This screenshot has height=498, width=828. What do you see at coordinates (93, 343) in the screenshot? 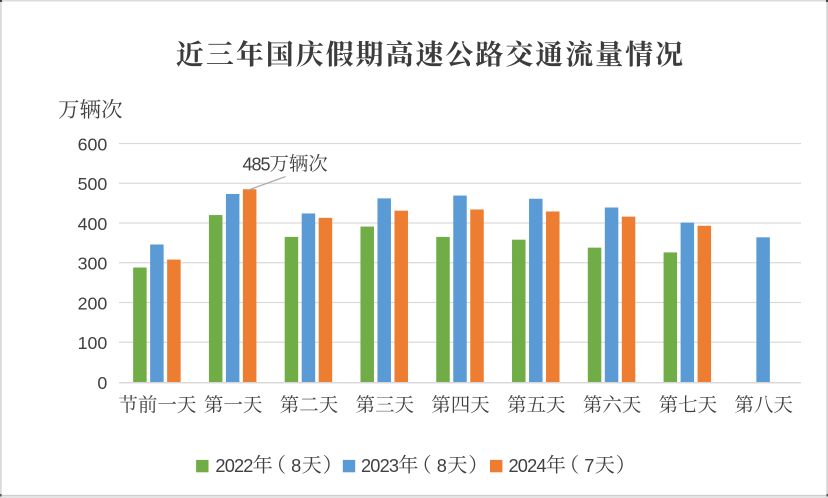
I see `svg-text: 100` at bounding box center [93, 343].